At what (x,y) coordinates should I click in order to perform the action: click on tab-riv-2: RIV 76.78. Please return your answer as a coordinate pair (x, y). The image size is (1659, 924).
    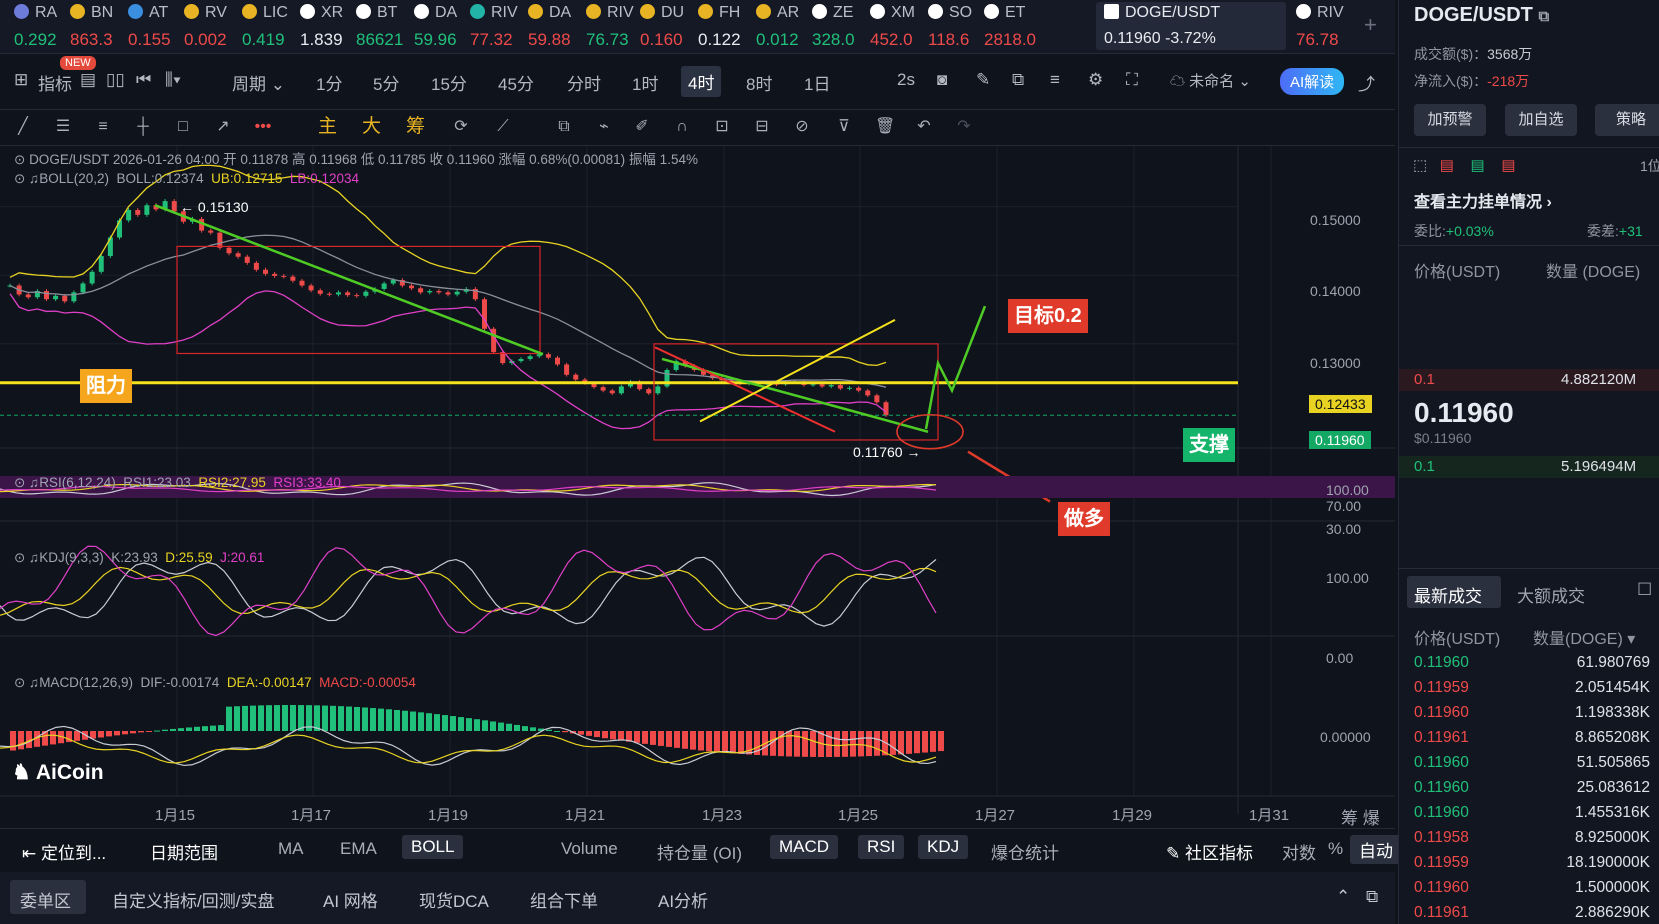
    Looking at the image, I should click on (1321, 27).